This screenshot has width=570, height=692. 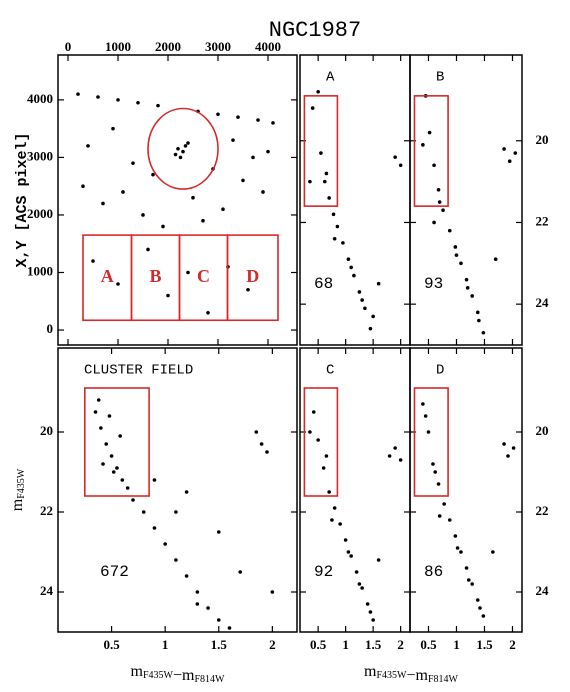 I want to click on x-tick-label: 0, so click(x=68, y=46).